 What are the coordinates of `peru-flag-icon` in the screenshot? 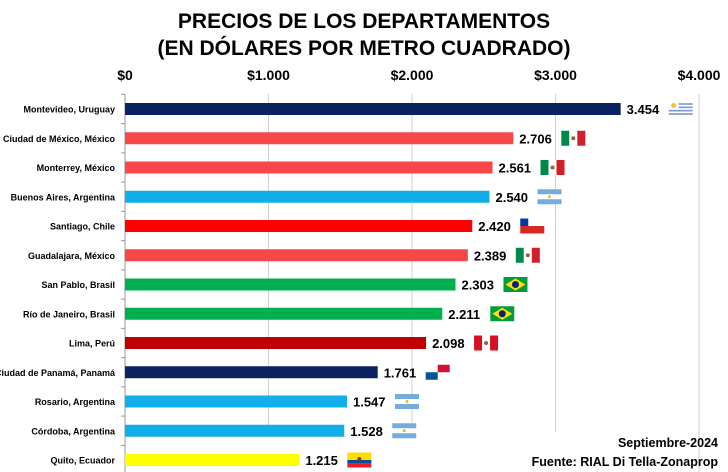 It's located at (486, 343).